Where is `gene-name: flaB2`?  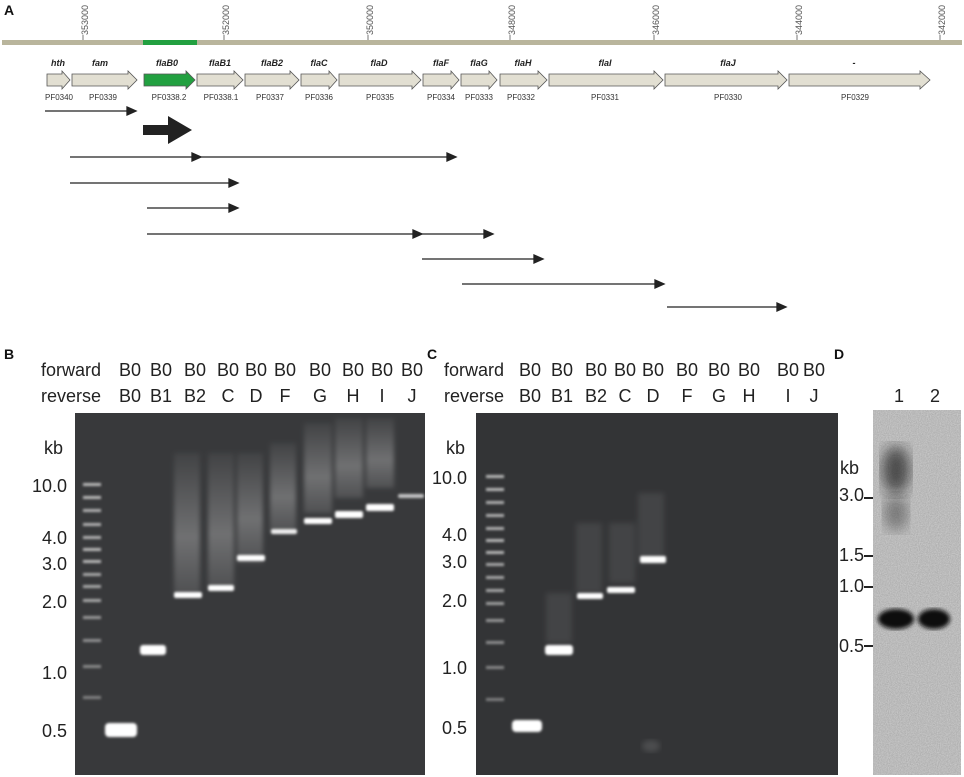 gene-name: flaB2 is located at coordinates (271, 63).